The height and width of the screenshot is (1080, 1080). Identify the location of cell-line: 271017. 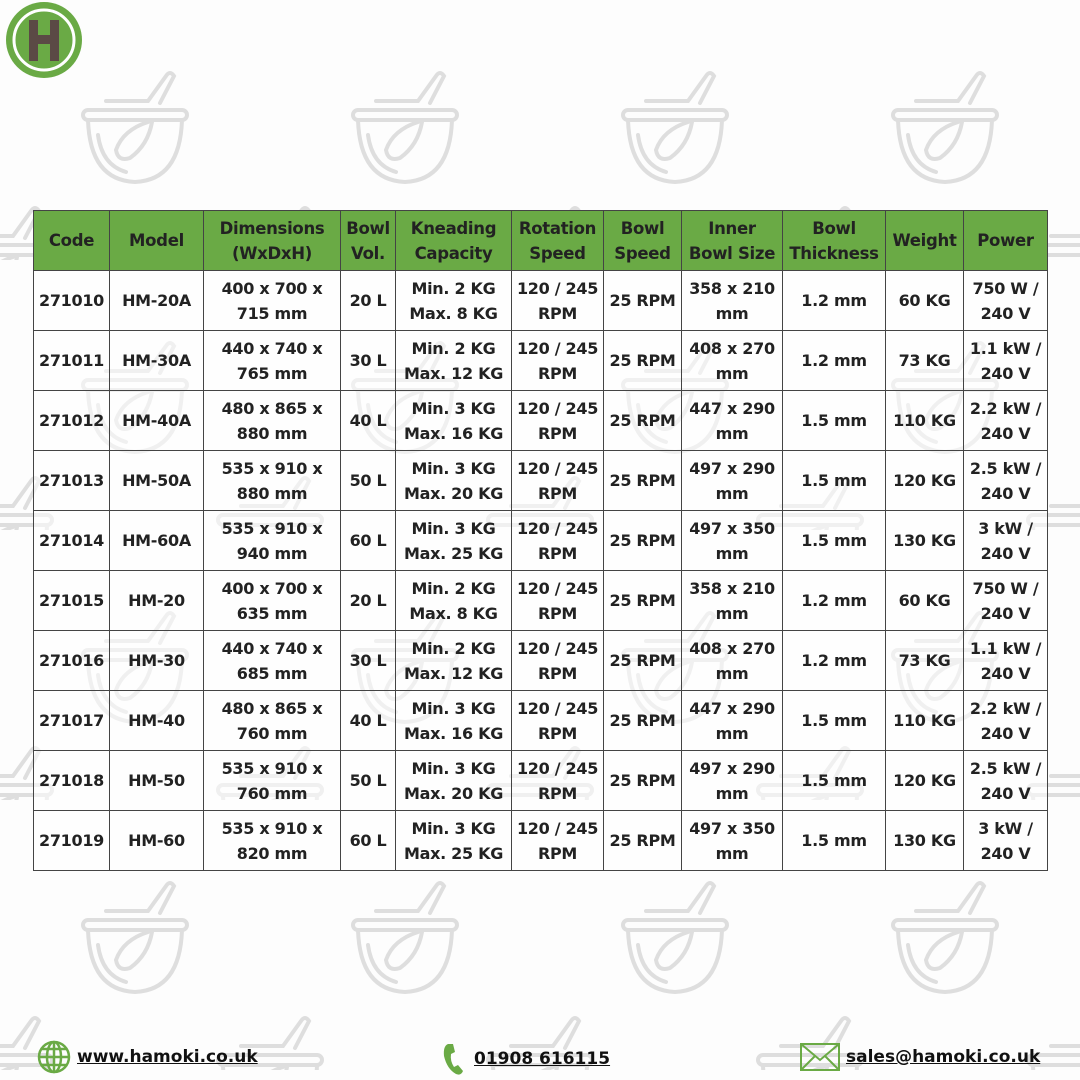
(71, 720).